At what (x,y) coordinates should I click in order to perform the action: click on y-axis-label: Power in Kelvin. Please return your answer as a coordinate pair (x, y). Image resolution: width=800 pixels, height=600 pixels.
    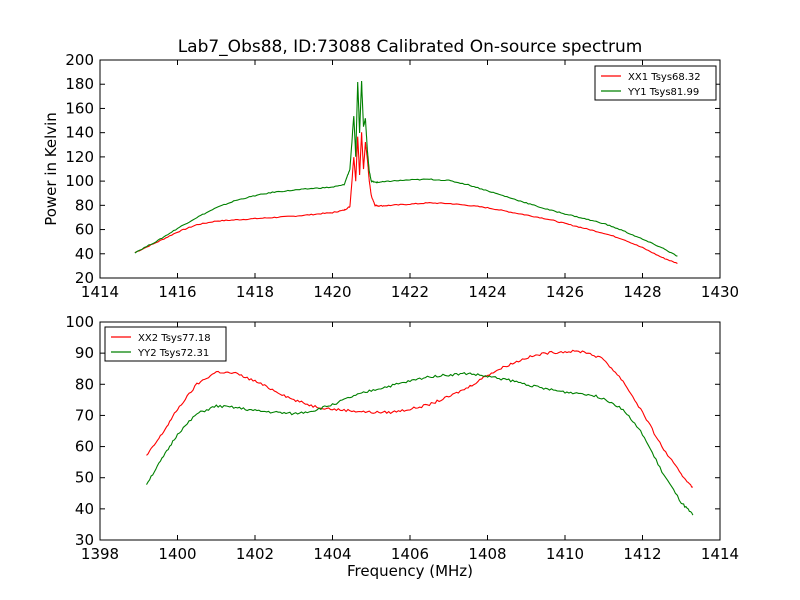
    Looking at the image, I should click on (51, 169).